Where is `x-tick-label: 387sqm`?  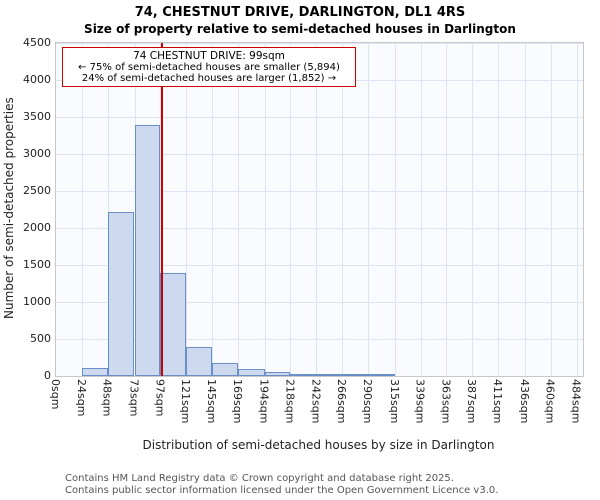
x-tick-label: 387sqm is located at coordinates (472, 401).